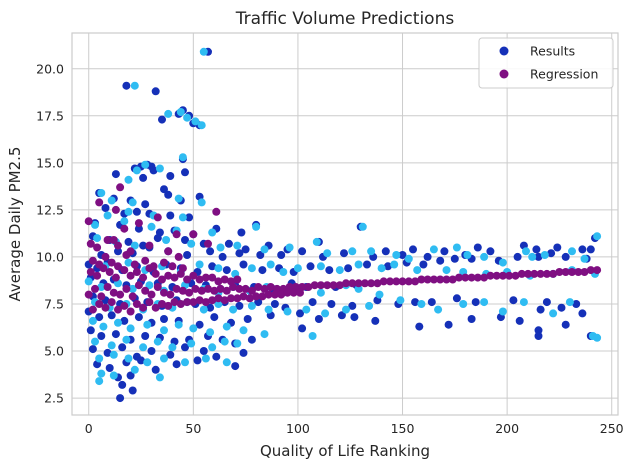 The image size is (628, 470). Describe the element at coordinates (54, 303) in the screenshot. I see `y-tick-label: 7.5` at that location.